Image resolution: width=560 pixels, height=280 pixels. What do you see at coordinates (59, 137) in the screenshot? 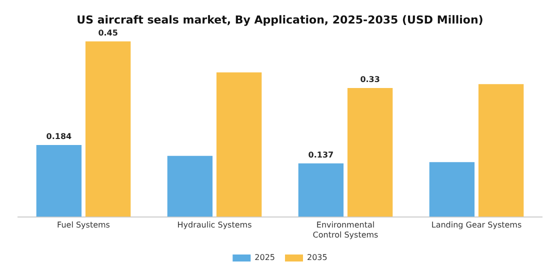
I see `data-label: 0.184` at bounding box center [59, 137].